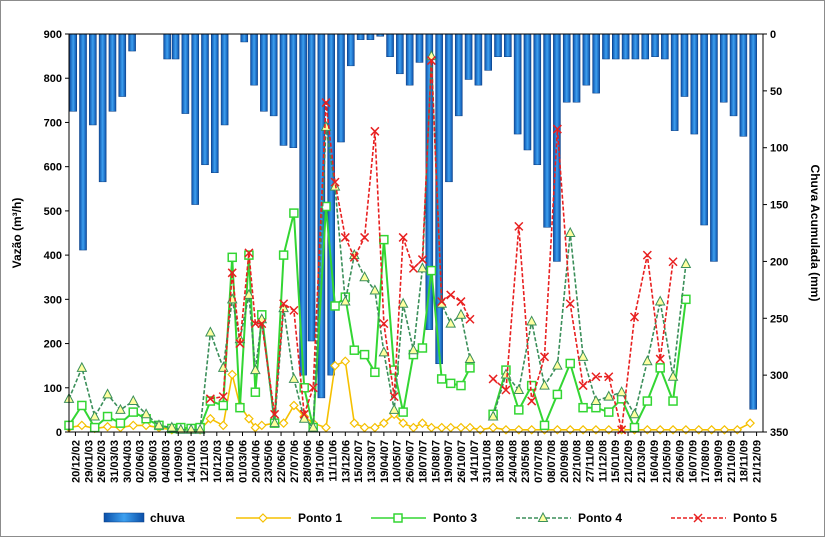  What do you see at coordinates (616, 461) in the screenshot?
I see `x-tick-label: 15/01/09` at bounding box center [616, 461].